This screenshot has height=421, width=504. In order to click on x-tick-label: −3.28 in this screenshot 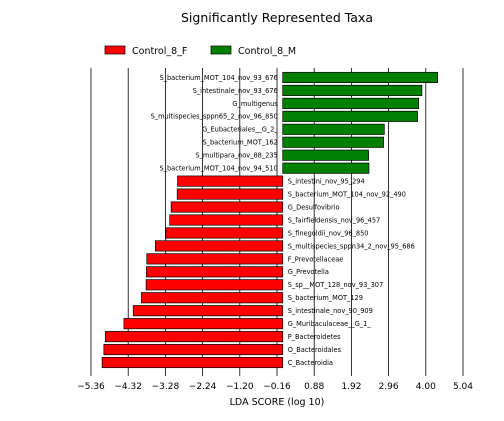, I will do `click(166, 387)`.